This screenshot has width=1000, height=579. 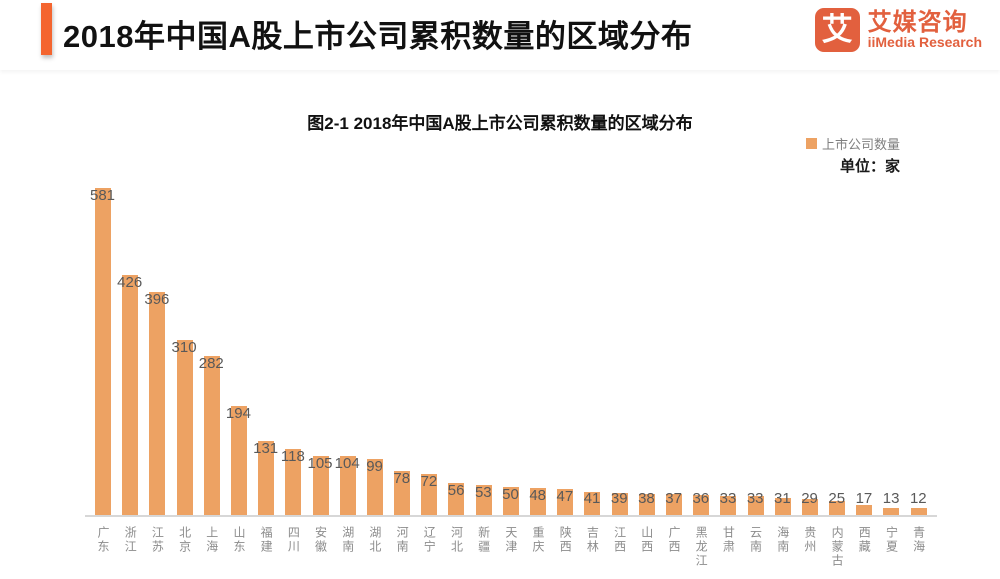 I want to click on bar: 105, so click(x=320, y=485).